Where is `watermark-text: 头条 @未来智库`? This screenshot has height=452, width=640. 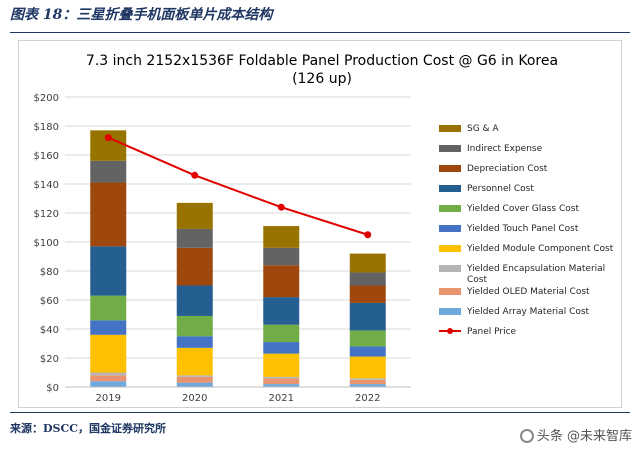
watermark-text: 头条 @未来智库 is located at coordinates (584, 436).